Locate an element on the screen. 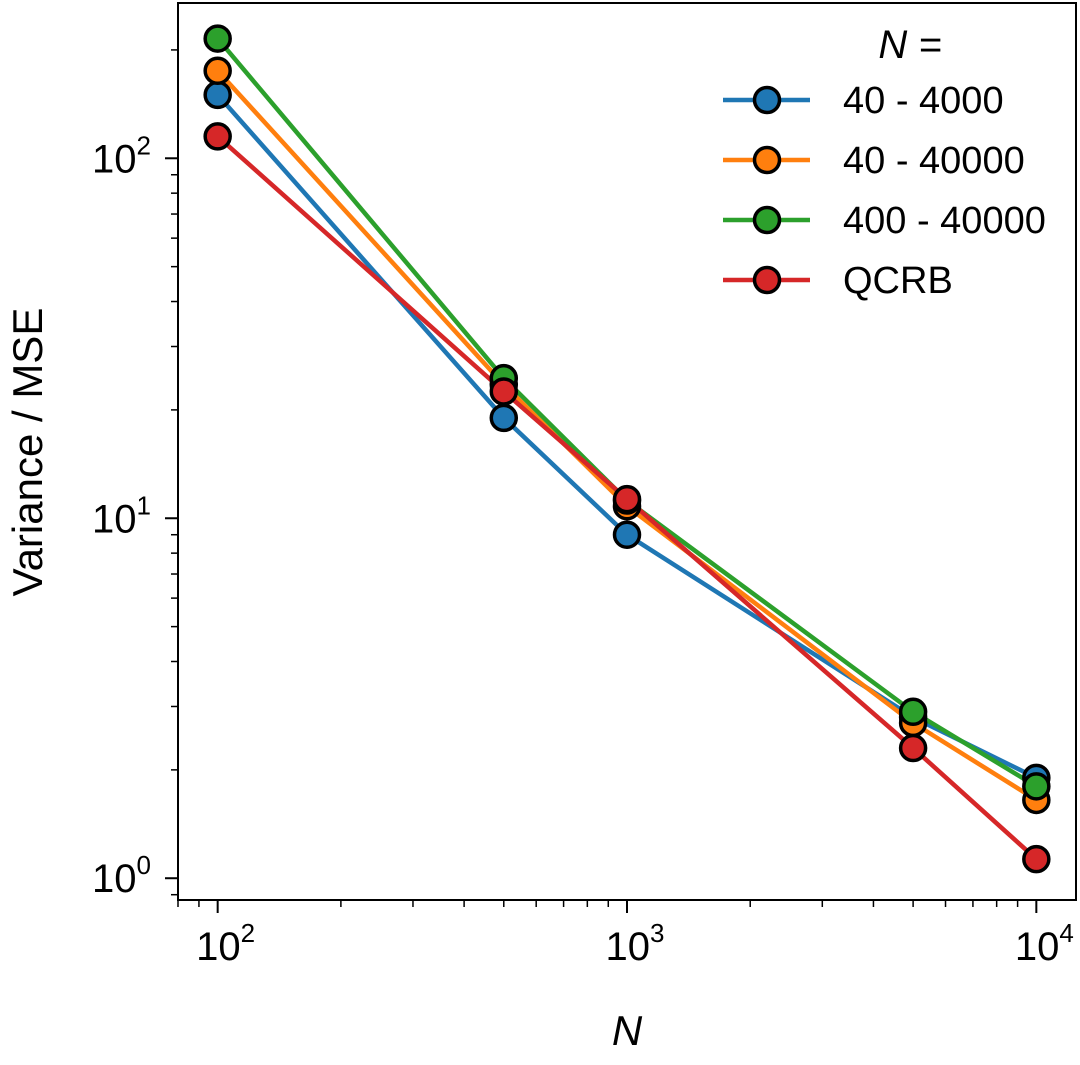 Image resolution: width=1080 pixels, height=1065 pixels. x-tick-label: 10³ is located at coordinates (635, 943).